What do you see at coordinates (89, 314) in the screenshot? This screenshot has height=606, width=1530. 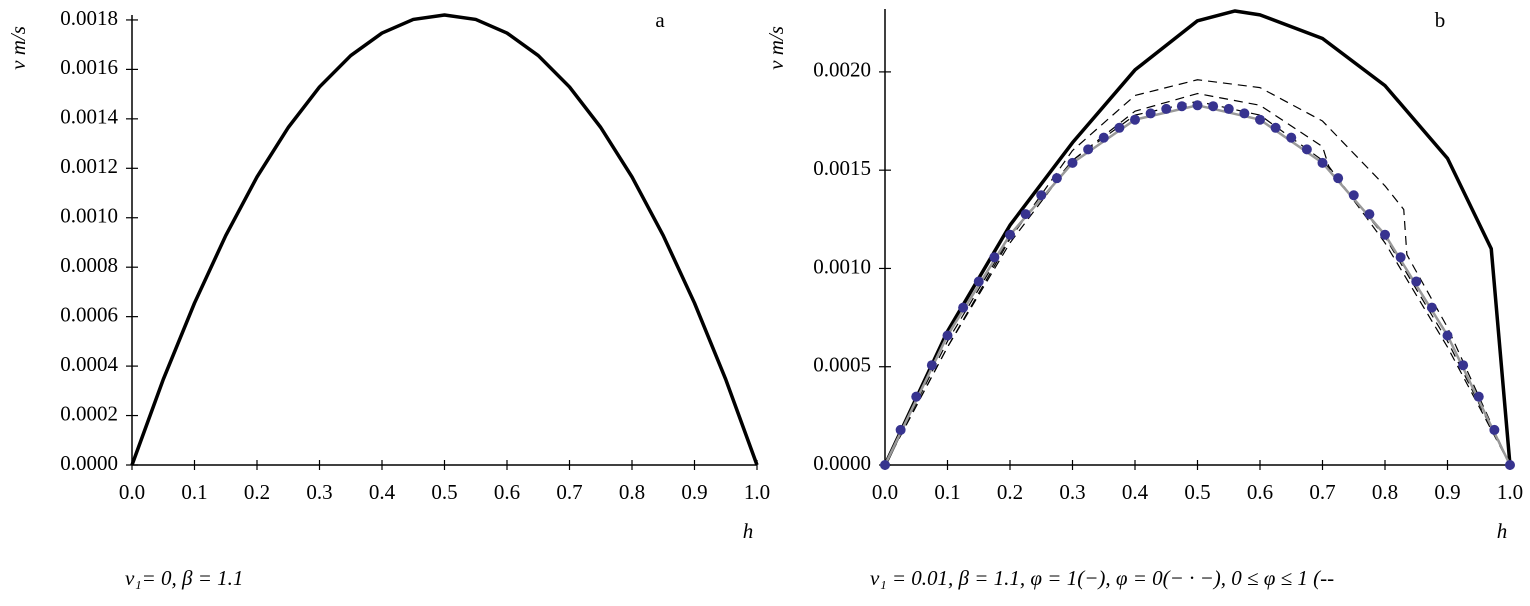 I see `y-tick-label: 0.0006` at bounding box center [89, 314].